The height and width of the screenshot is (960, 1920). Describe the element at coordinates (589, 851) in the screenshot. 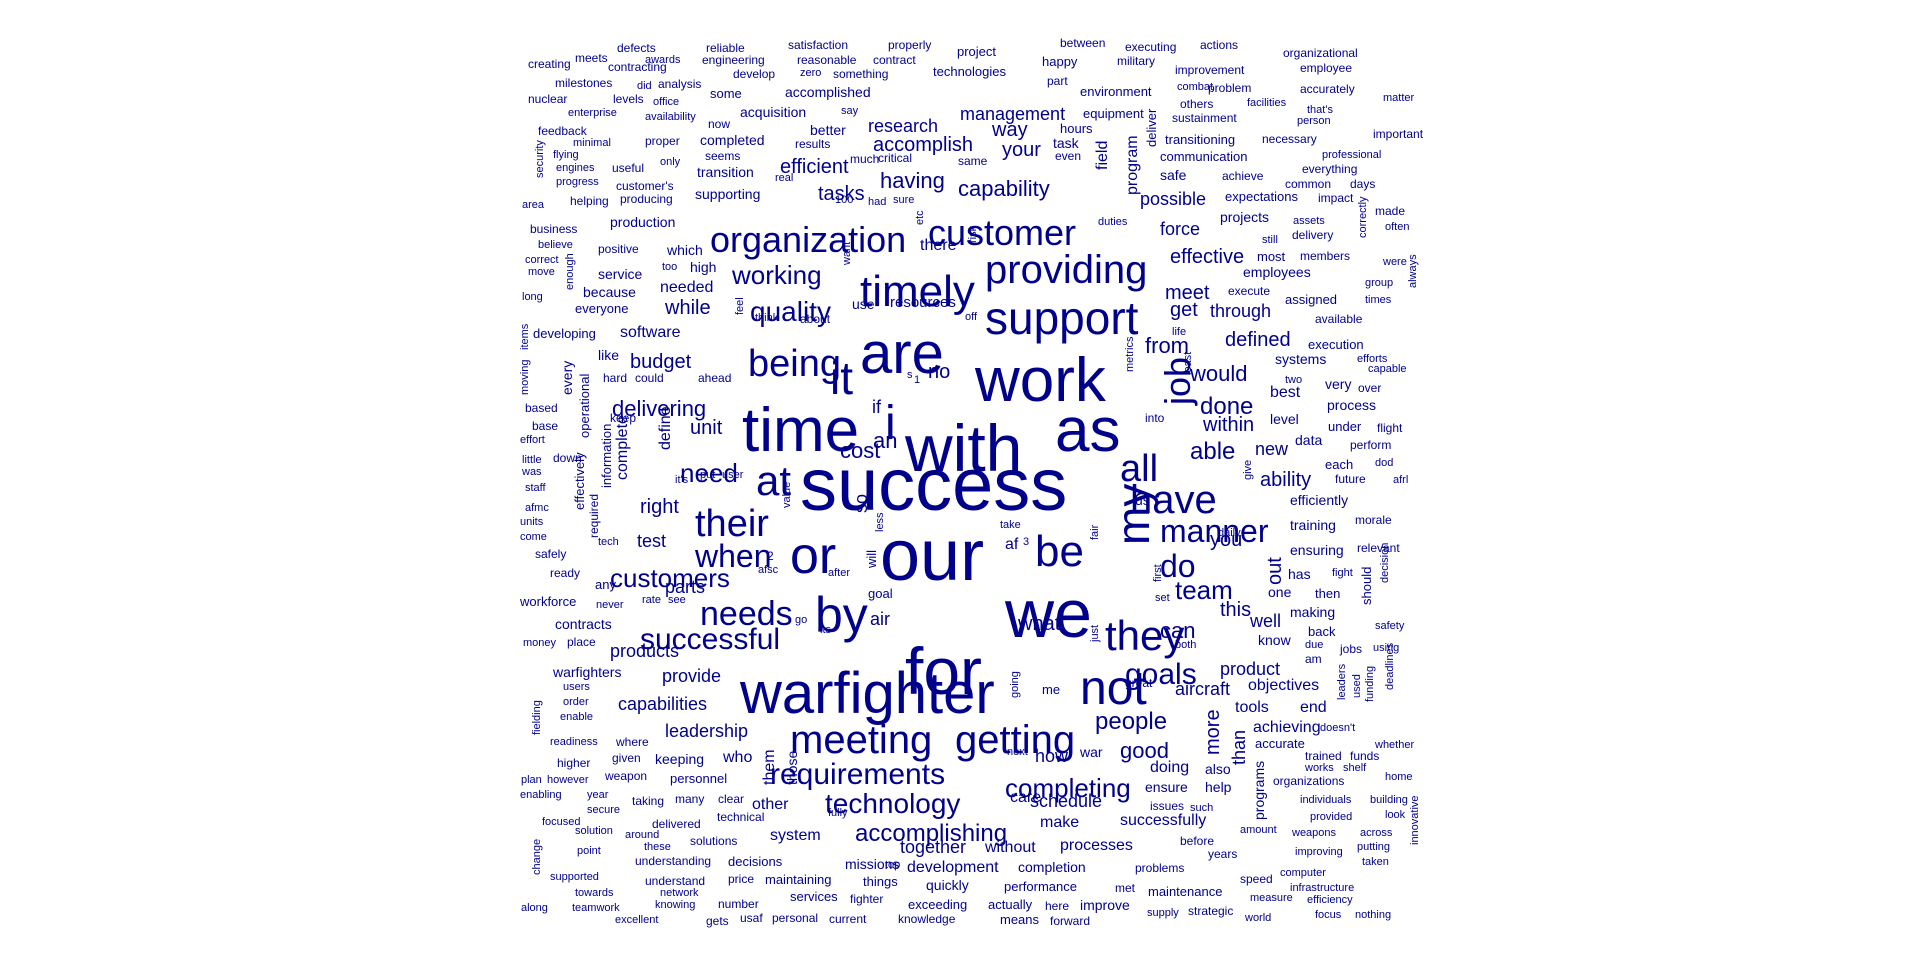

I see `word-point: point` at that location.